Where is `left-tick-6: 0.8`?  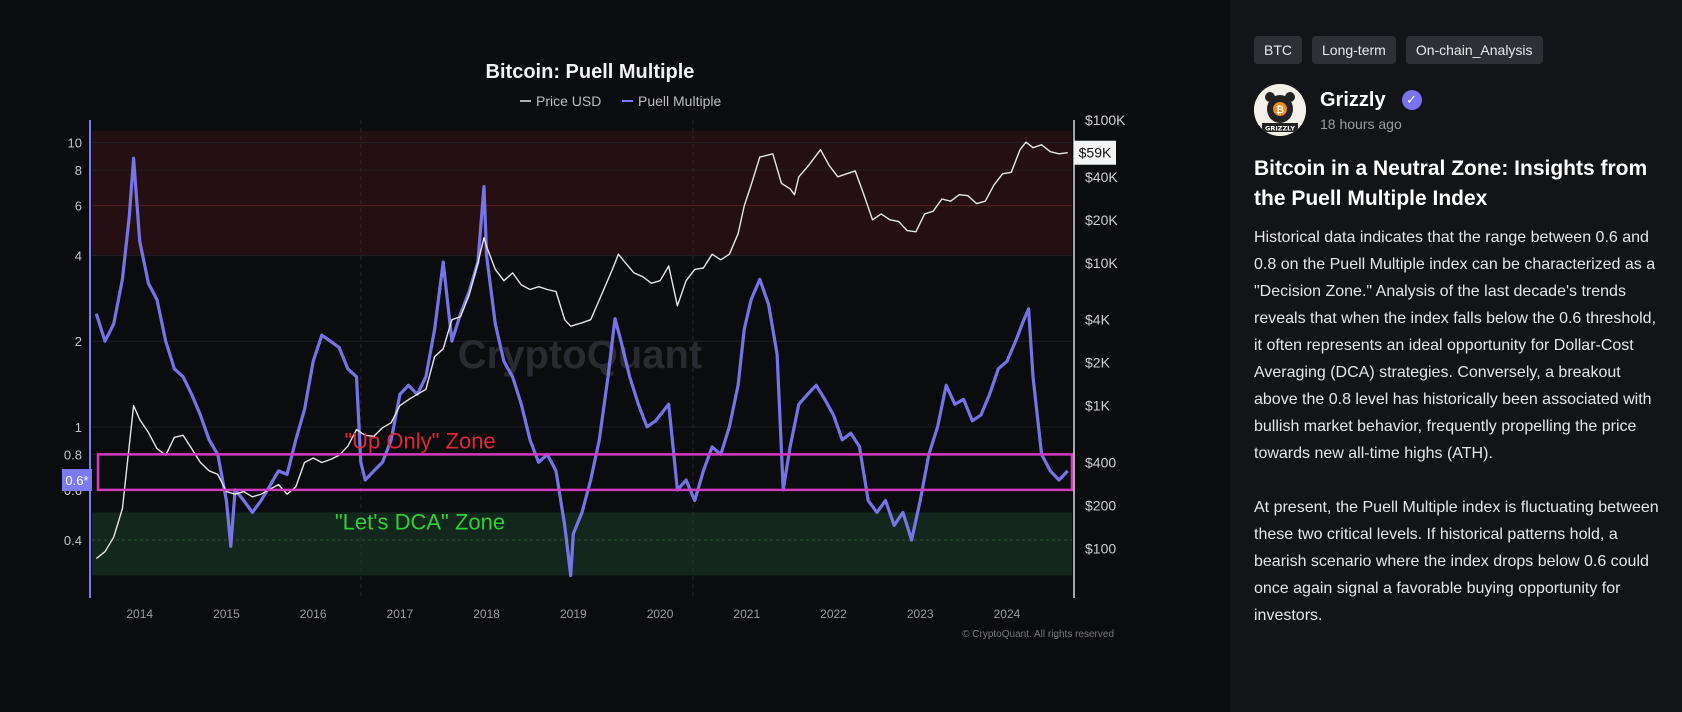 left-tick-6: 0.8 is located at coordinates (73, 454).